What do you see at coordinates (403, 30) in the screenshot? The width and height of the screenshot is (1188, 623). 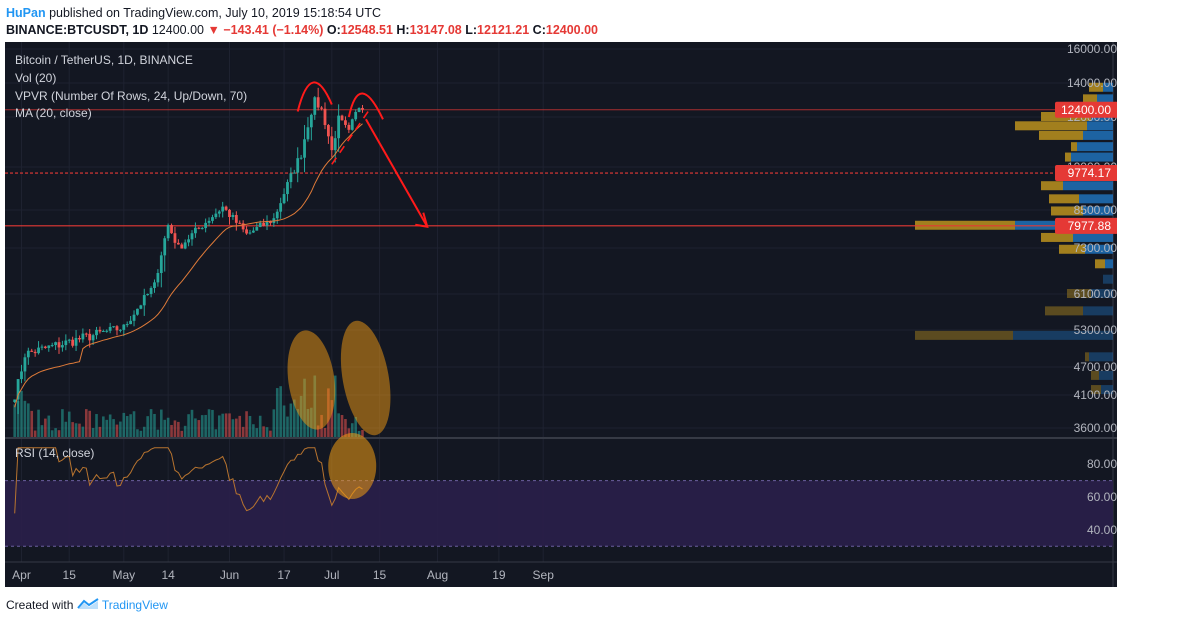 I see `high-label: H:` at bounding box center [403, 30].